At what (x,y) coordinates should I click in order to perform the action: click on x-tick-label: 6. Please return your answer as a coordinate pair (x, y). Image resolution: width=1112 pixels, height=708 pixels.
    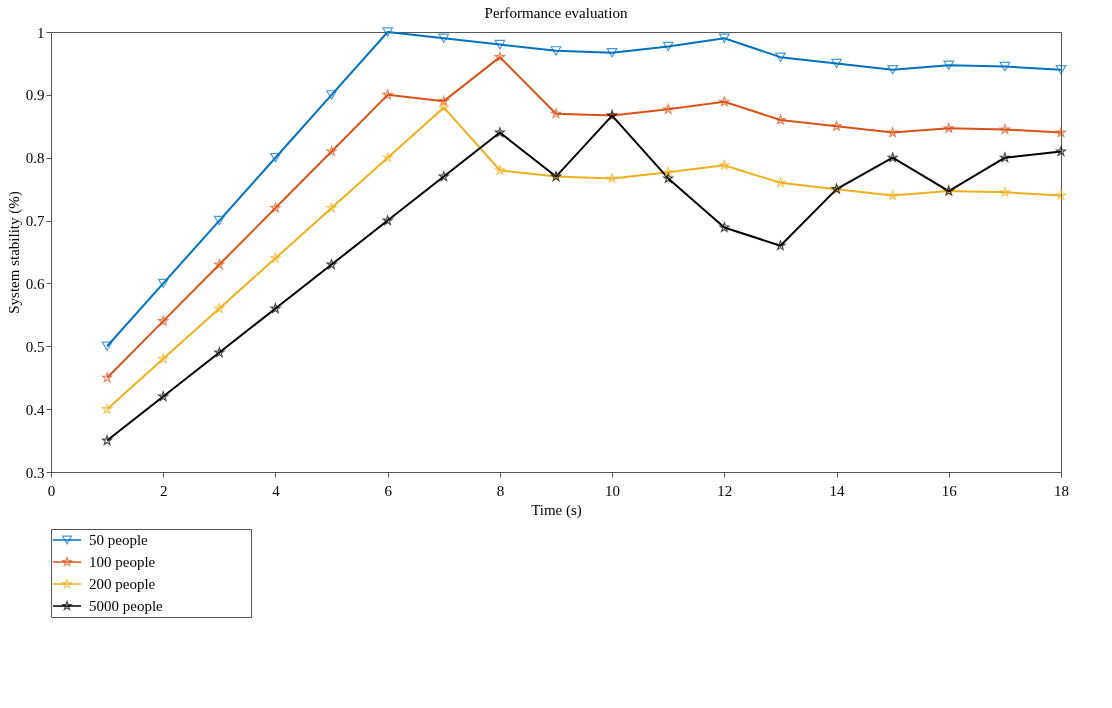
    Looking at the image, I should click on (388, 490).